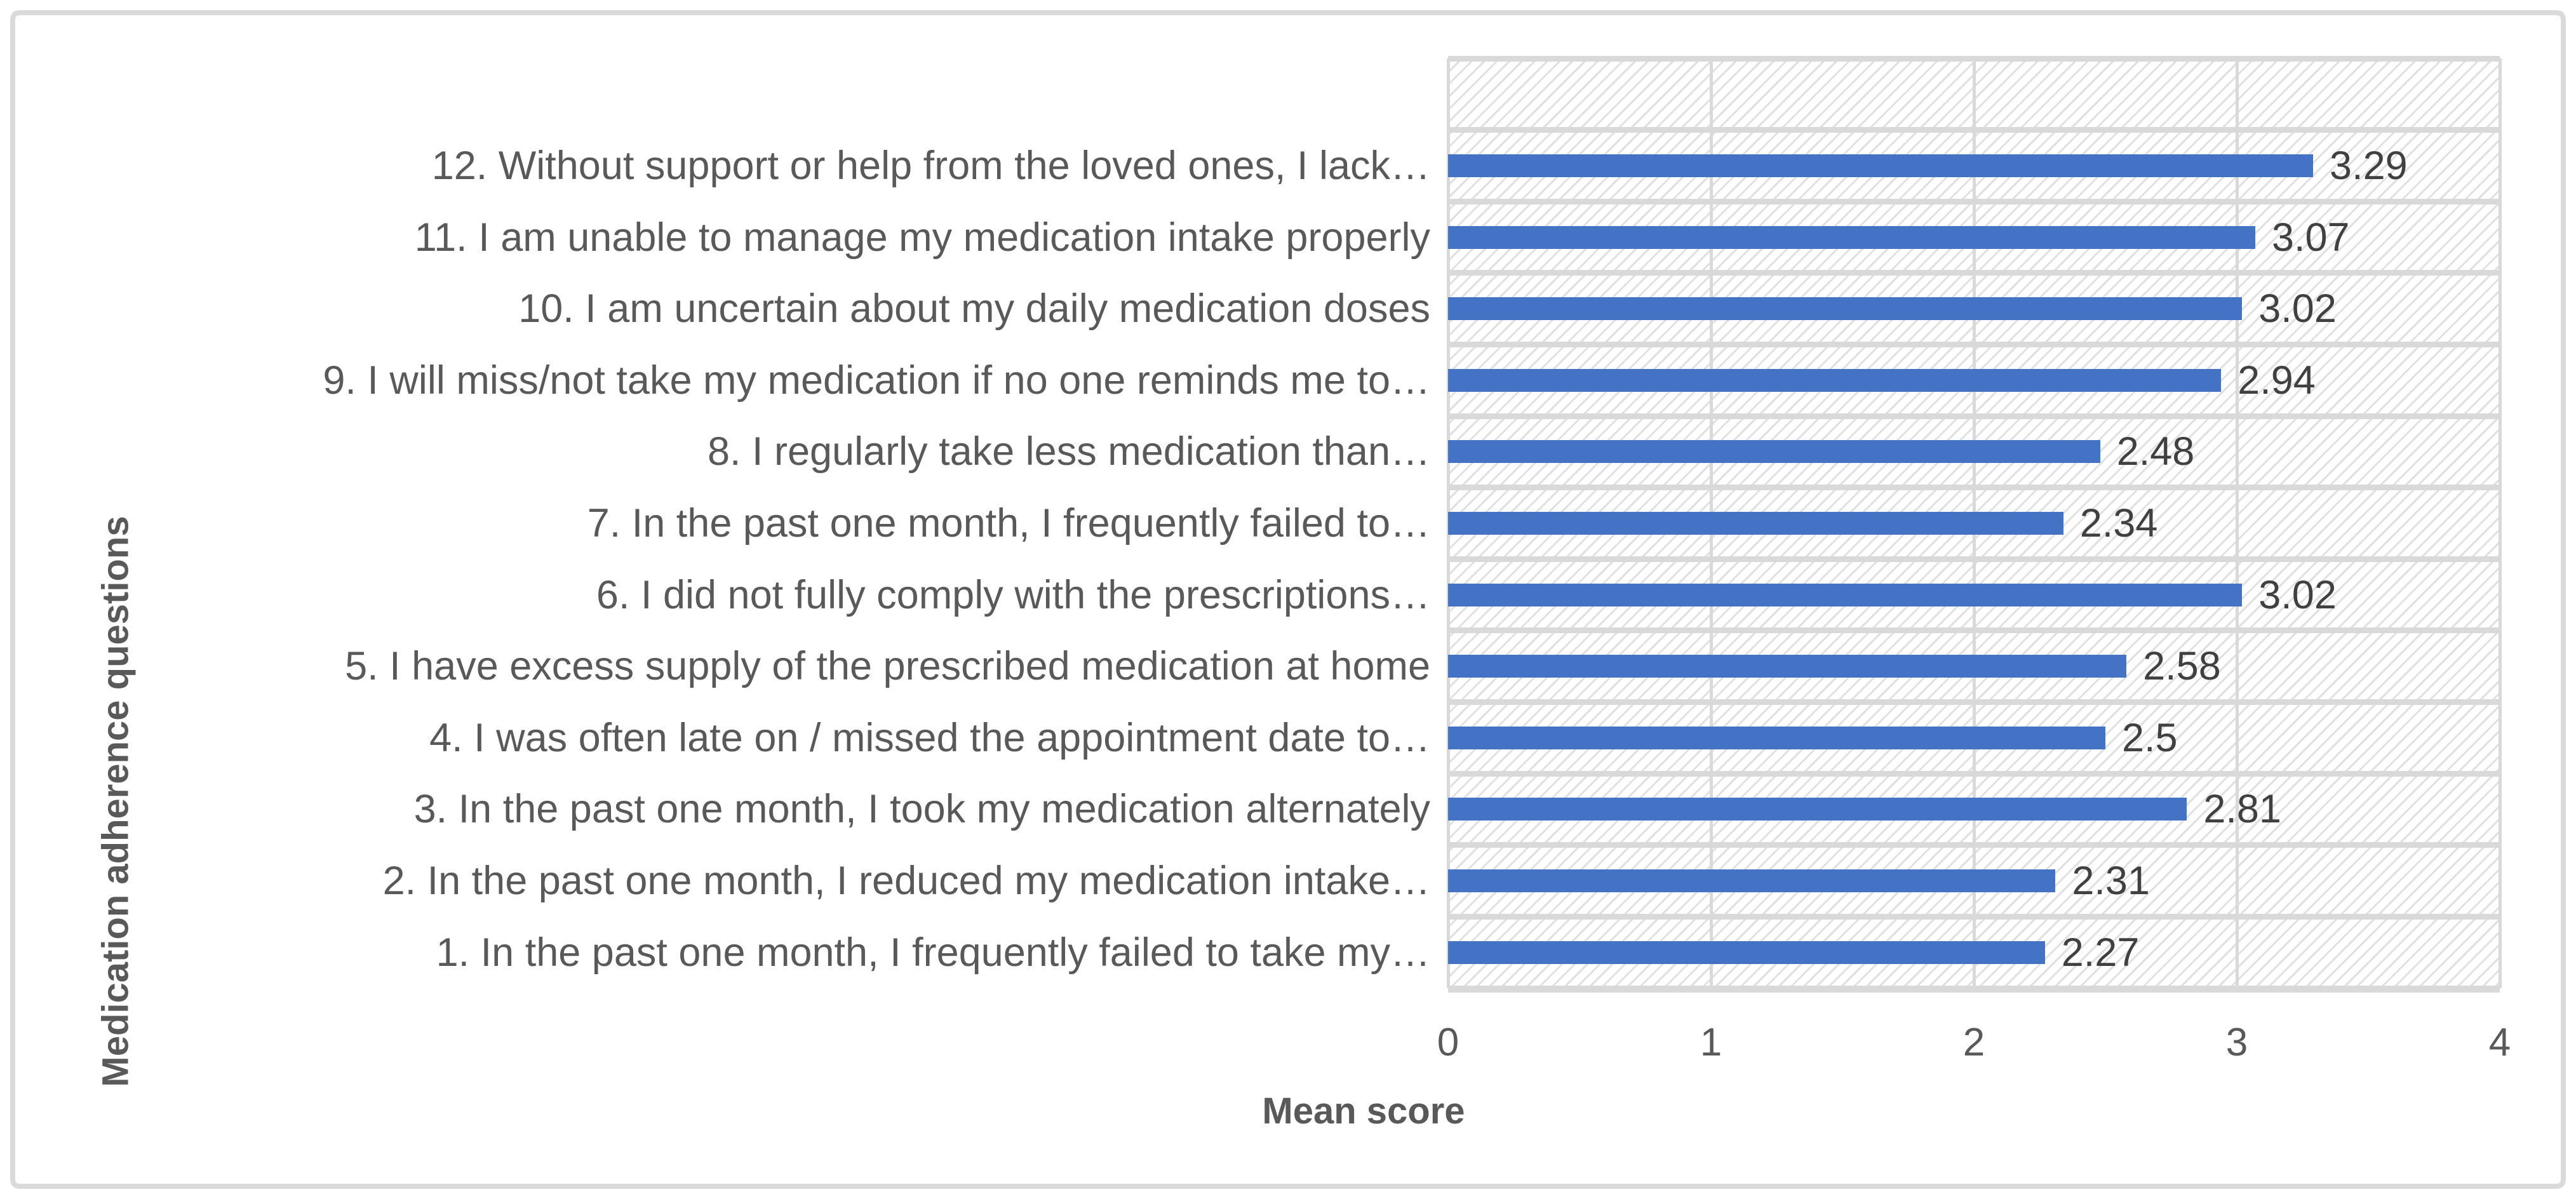 The height and width of the screenshot is (1199, 2576). Describe the element at coordinates (2499, 1042) in the screenshot. I see `x-tick-label: 4` at that location.